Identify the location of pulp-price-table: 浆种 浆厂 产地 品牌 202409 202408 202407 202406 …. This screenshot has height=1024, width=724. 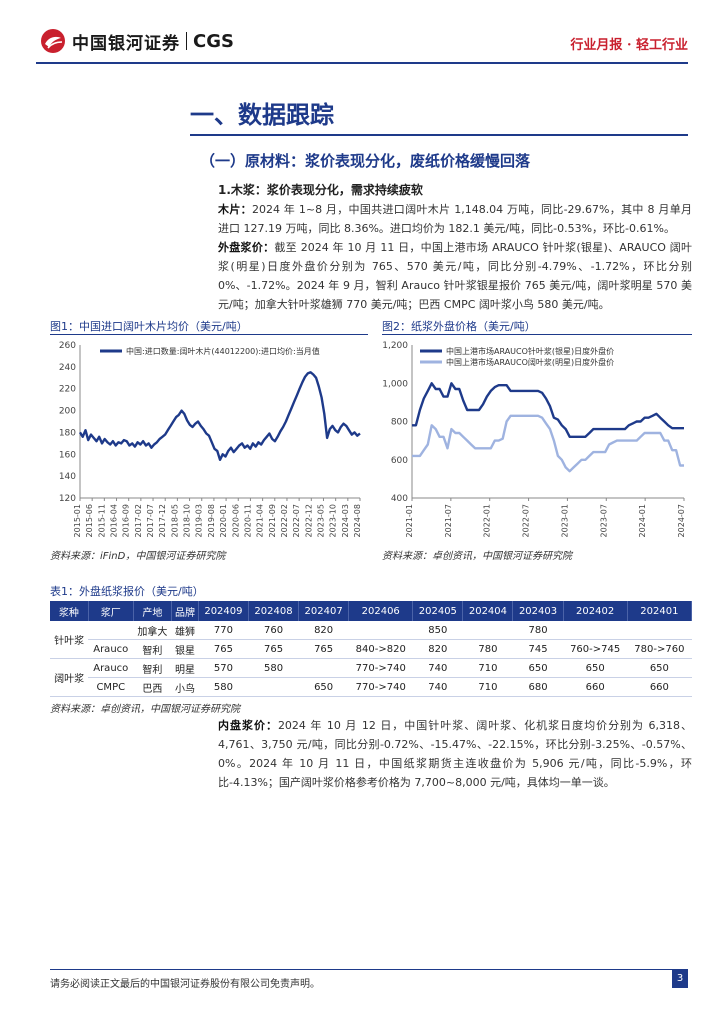
(371, 649).